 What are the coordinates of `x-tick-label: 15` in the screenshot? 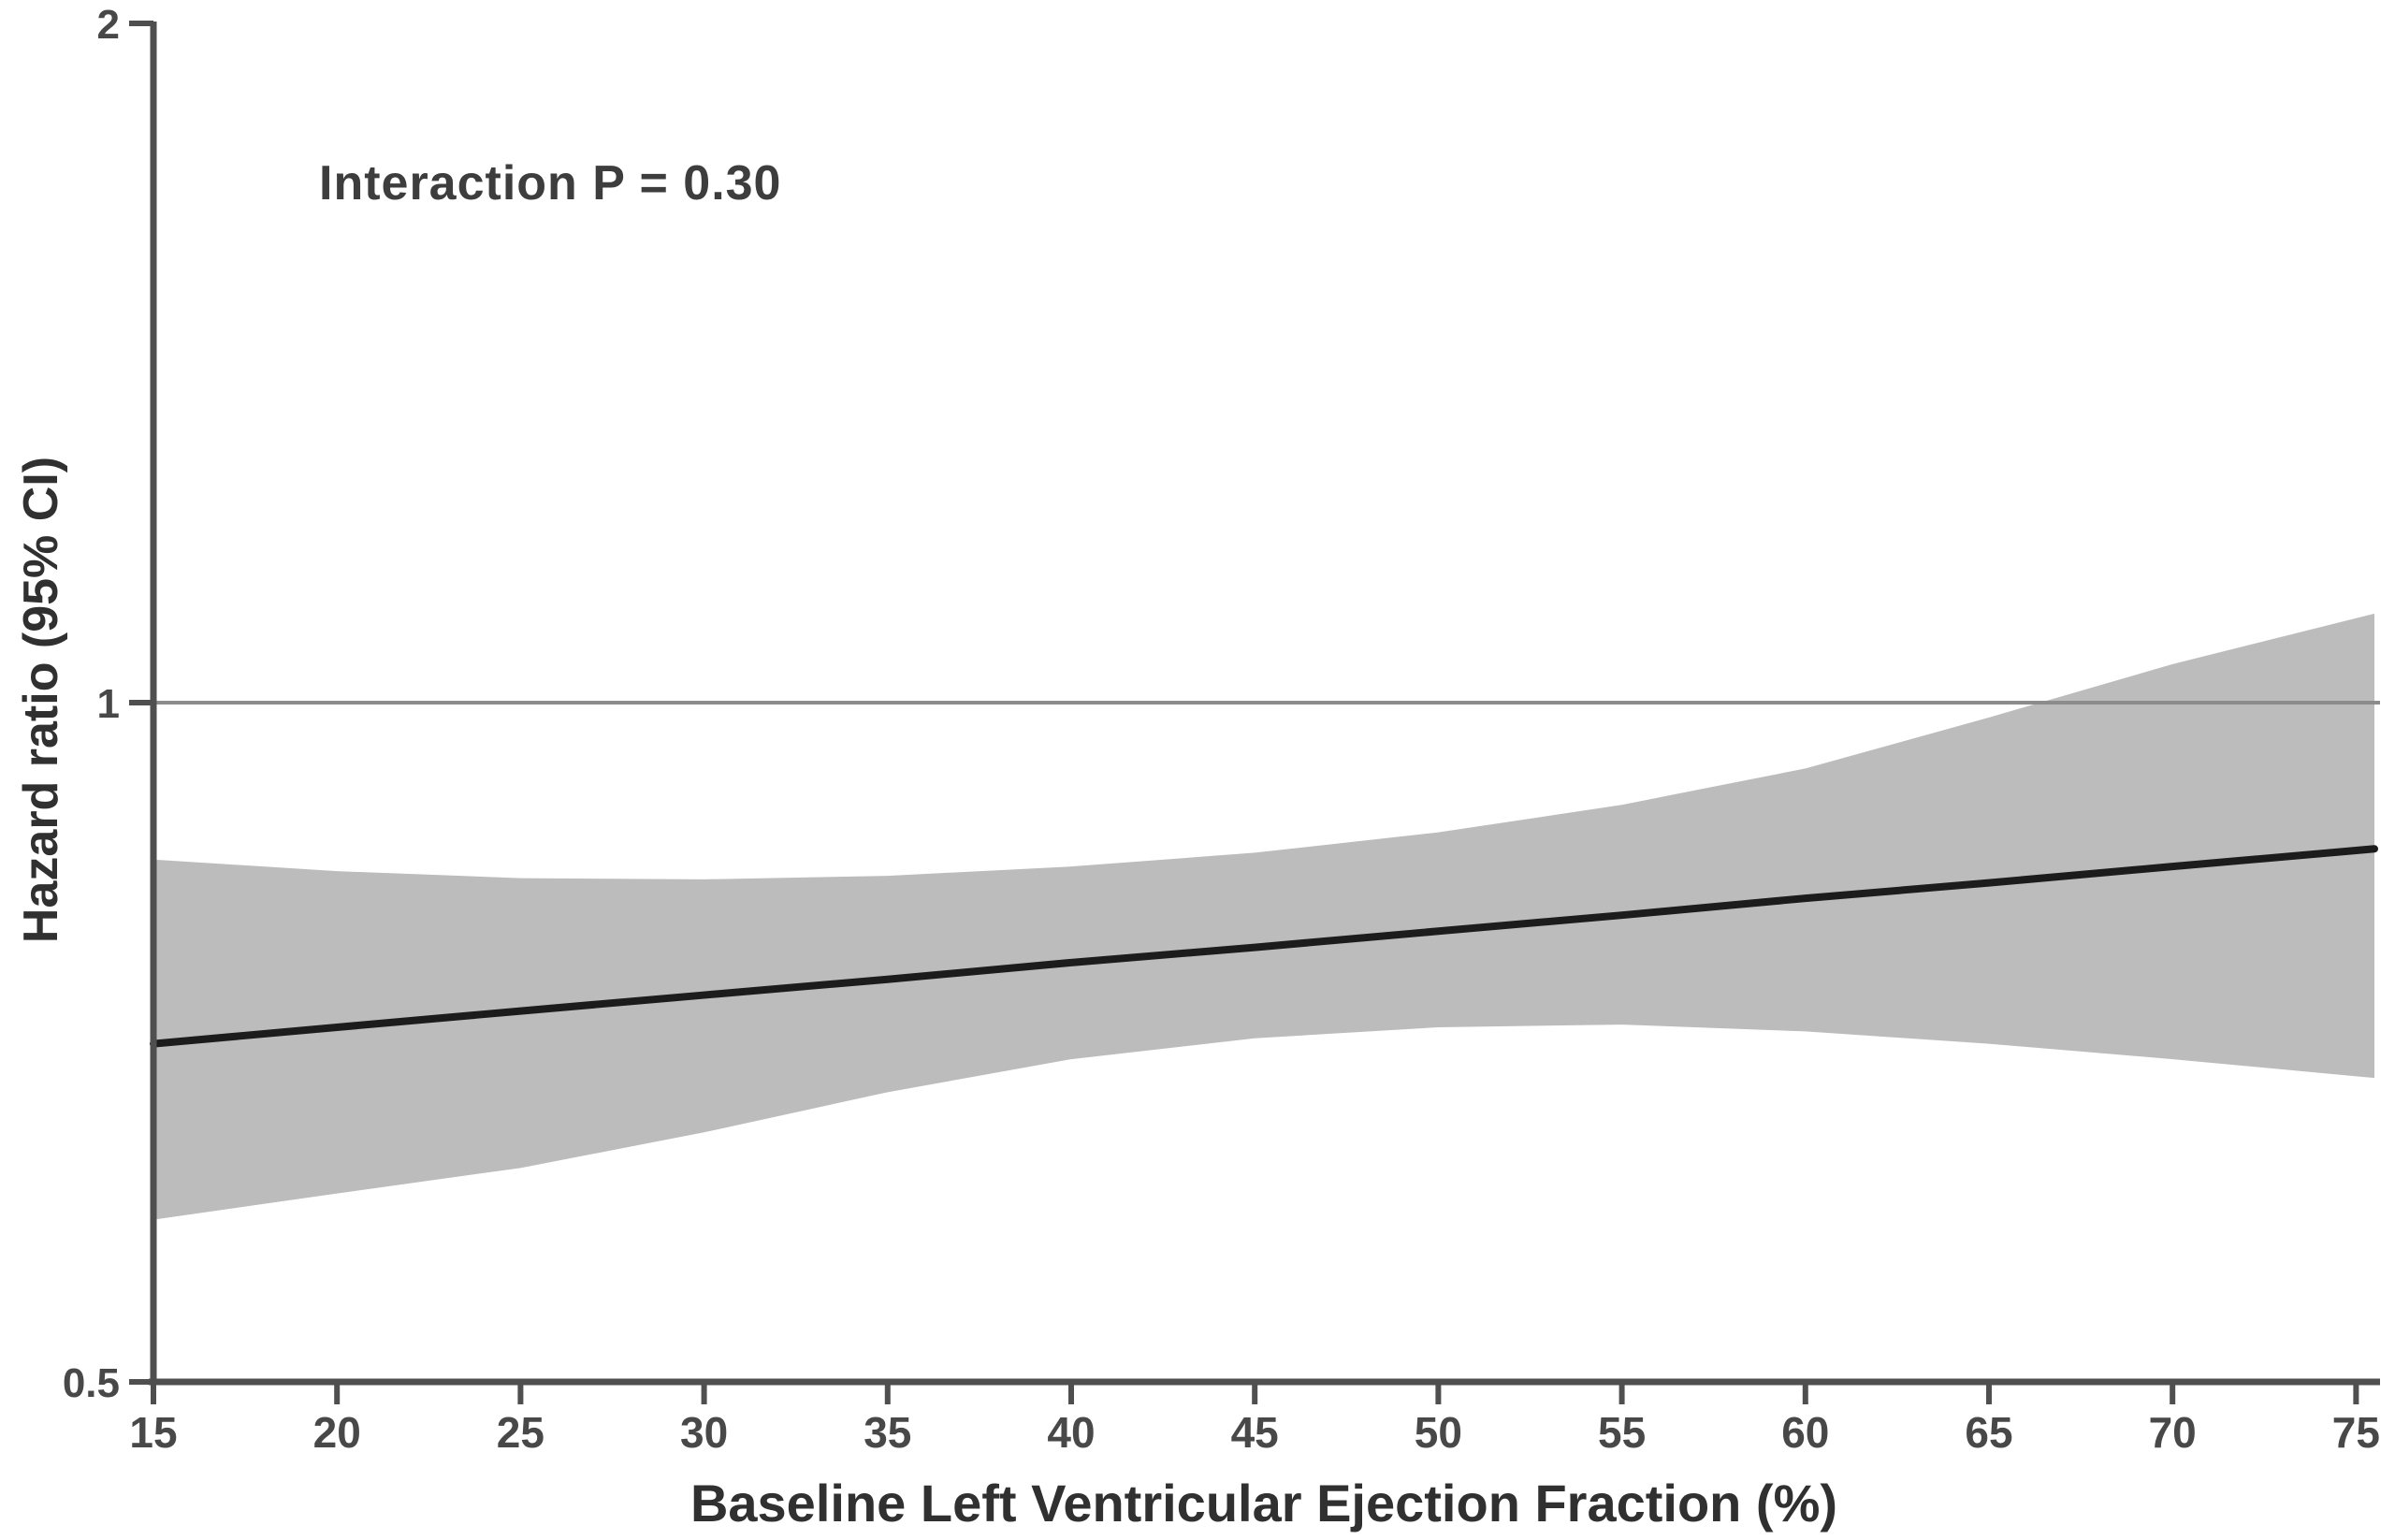 It's located at (153, 1433).